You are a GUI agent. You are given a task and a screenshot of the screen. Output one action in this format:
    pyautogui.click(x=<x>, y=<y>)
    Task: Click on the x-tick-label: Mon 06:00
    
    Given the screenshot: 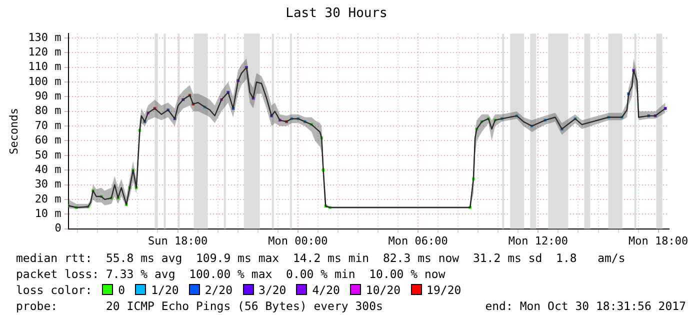 What is the action you would take?
    pyautogui.click(x=418, y=241)
    